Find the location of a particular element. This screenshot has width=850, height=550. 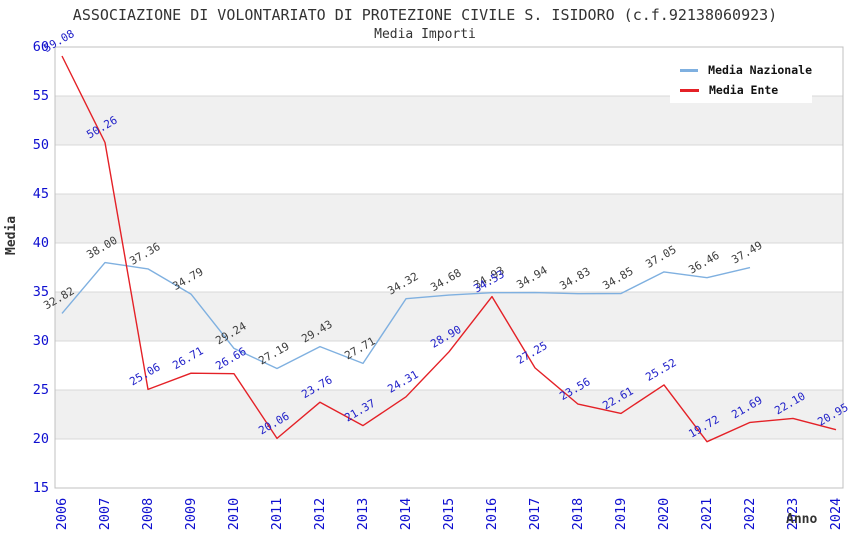

y-tick-label: 55 is located at coordinates (41, 96).